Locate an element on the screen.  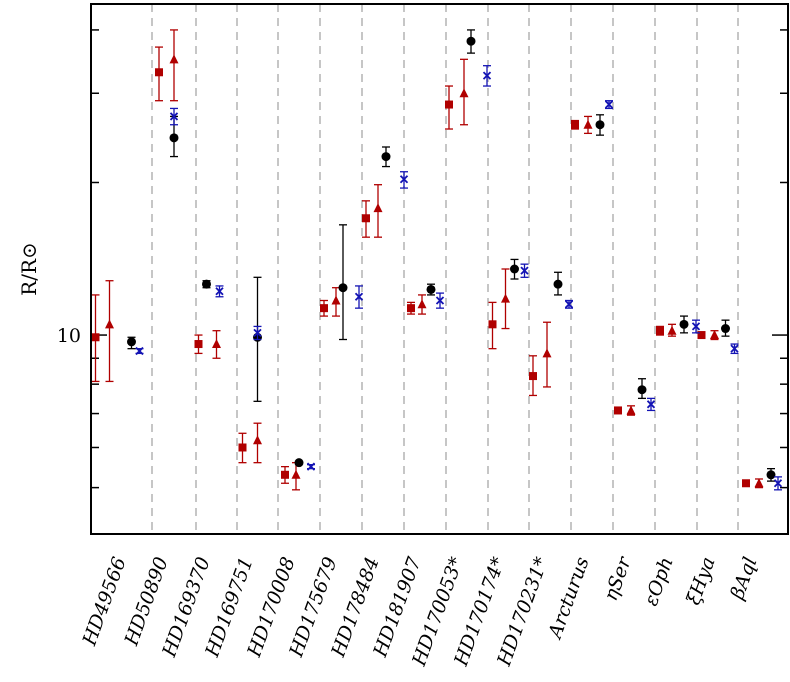
x-tick-label: ηSer is located at coordinates (618, 577).